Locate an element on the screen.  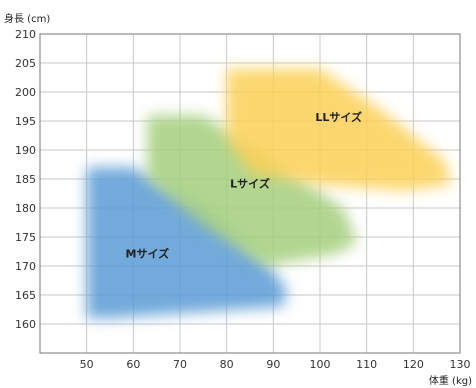
x-tick-label: 60 is located at coordinates (133, 364).